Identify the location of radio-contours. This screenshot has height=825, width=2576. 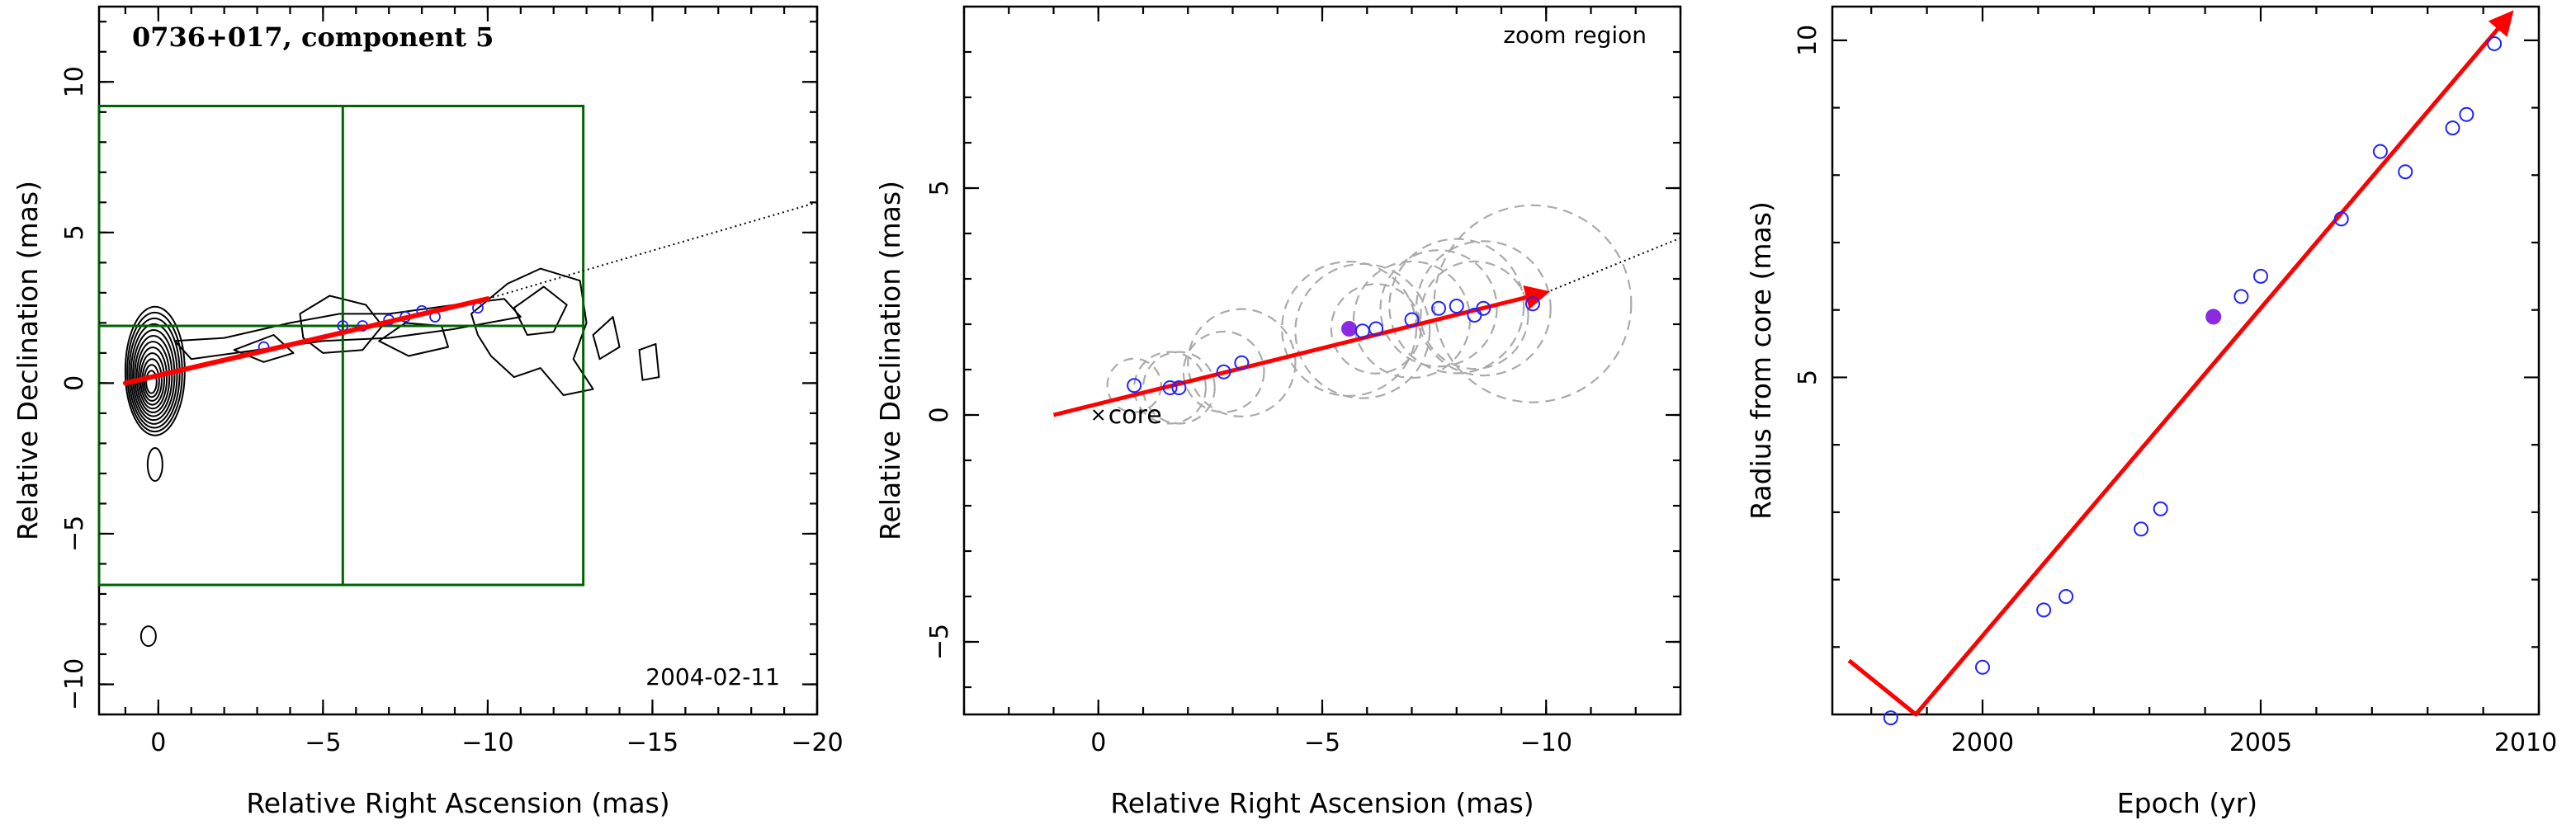
(392, 457).